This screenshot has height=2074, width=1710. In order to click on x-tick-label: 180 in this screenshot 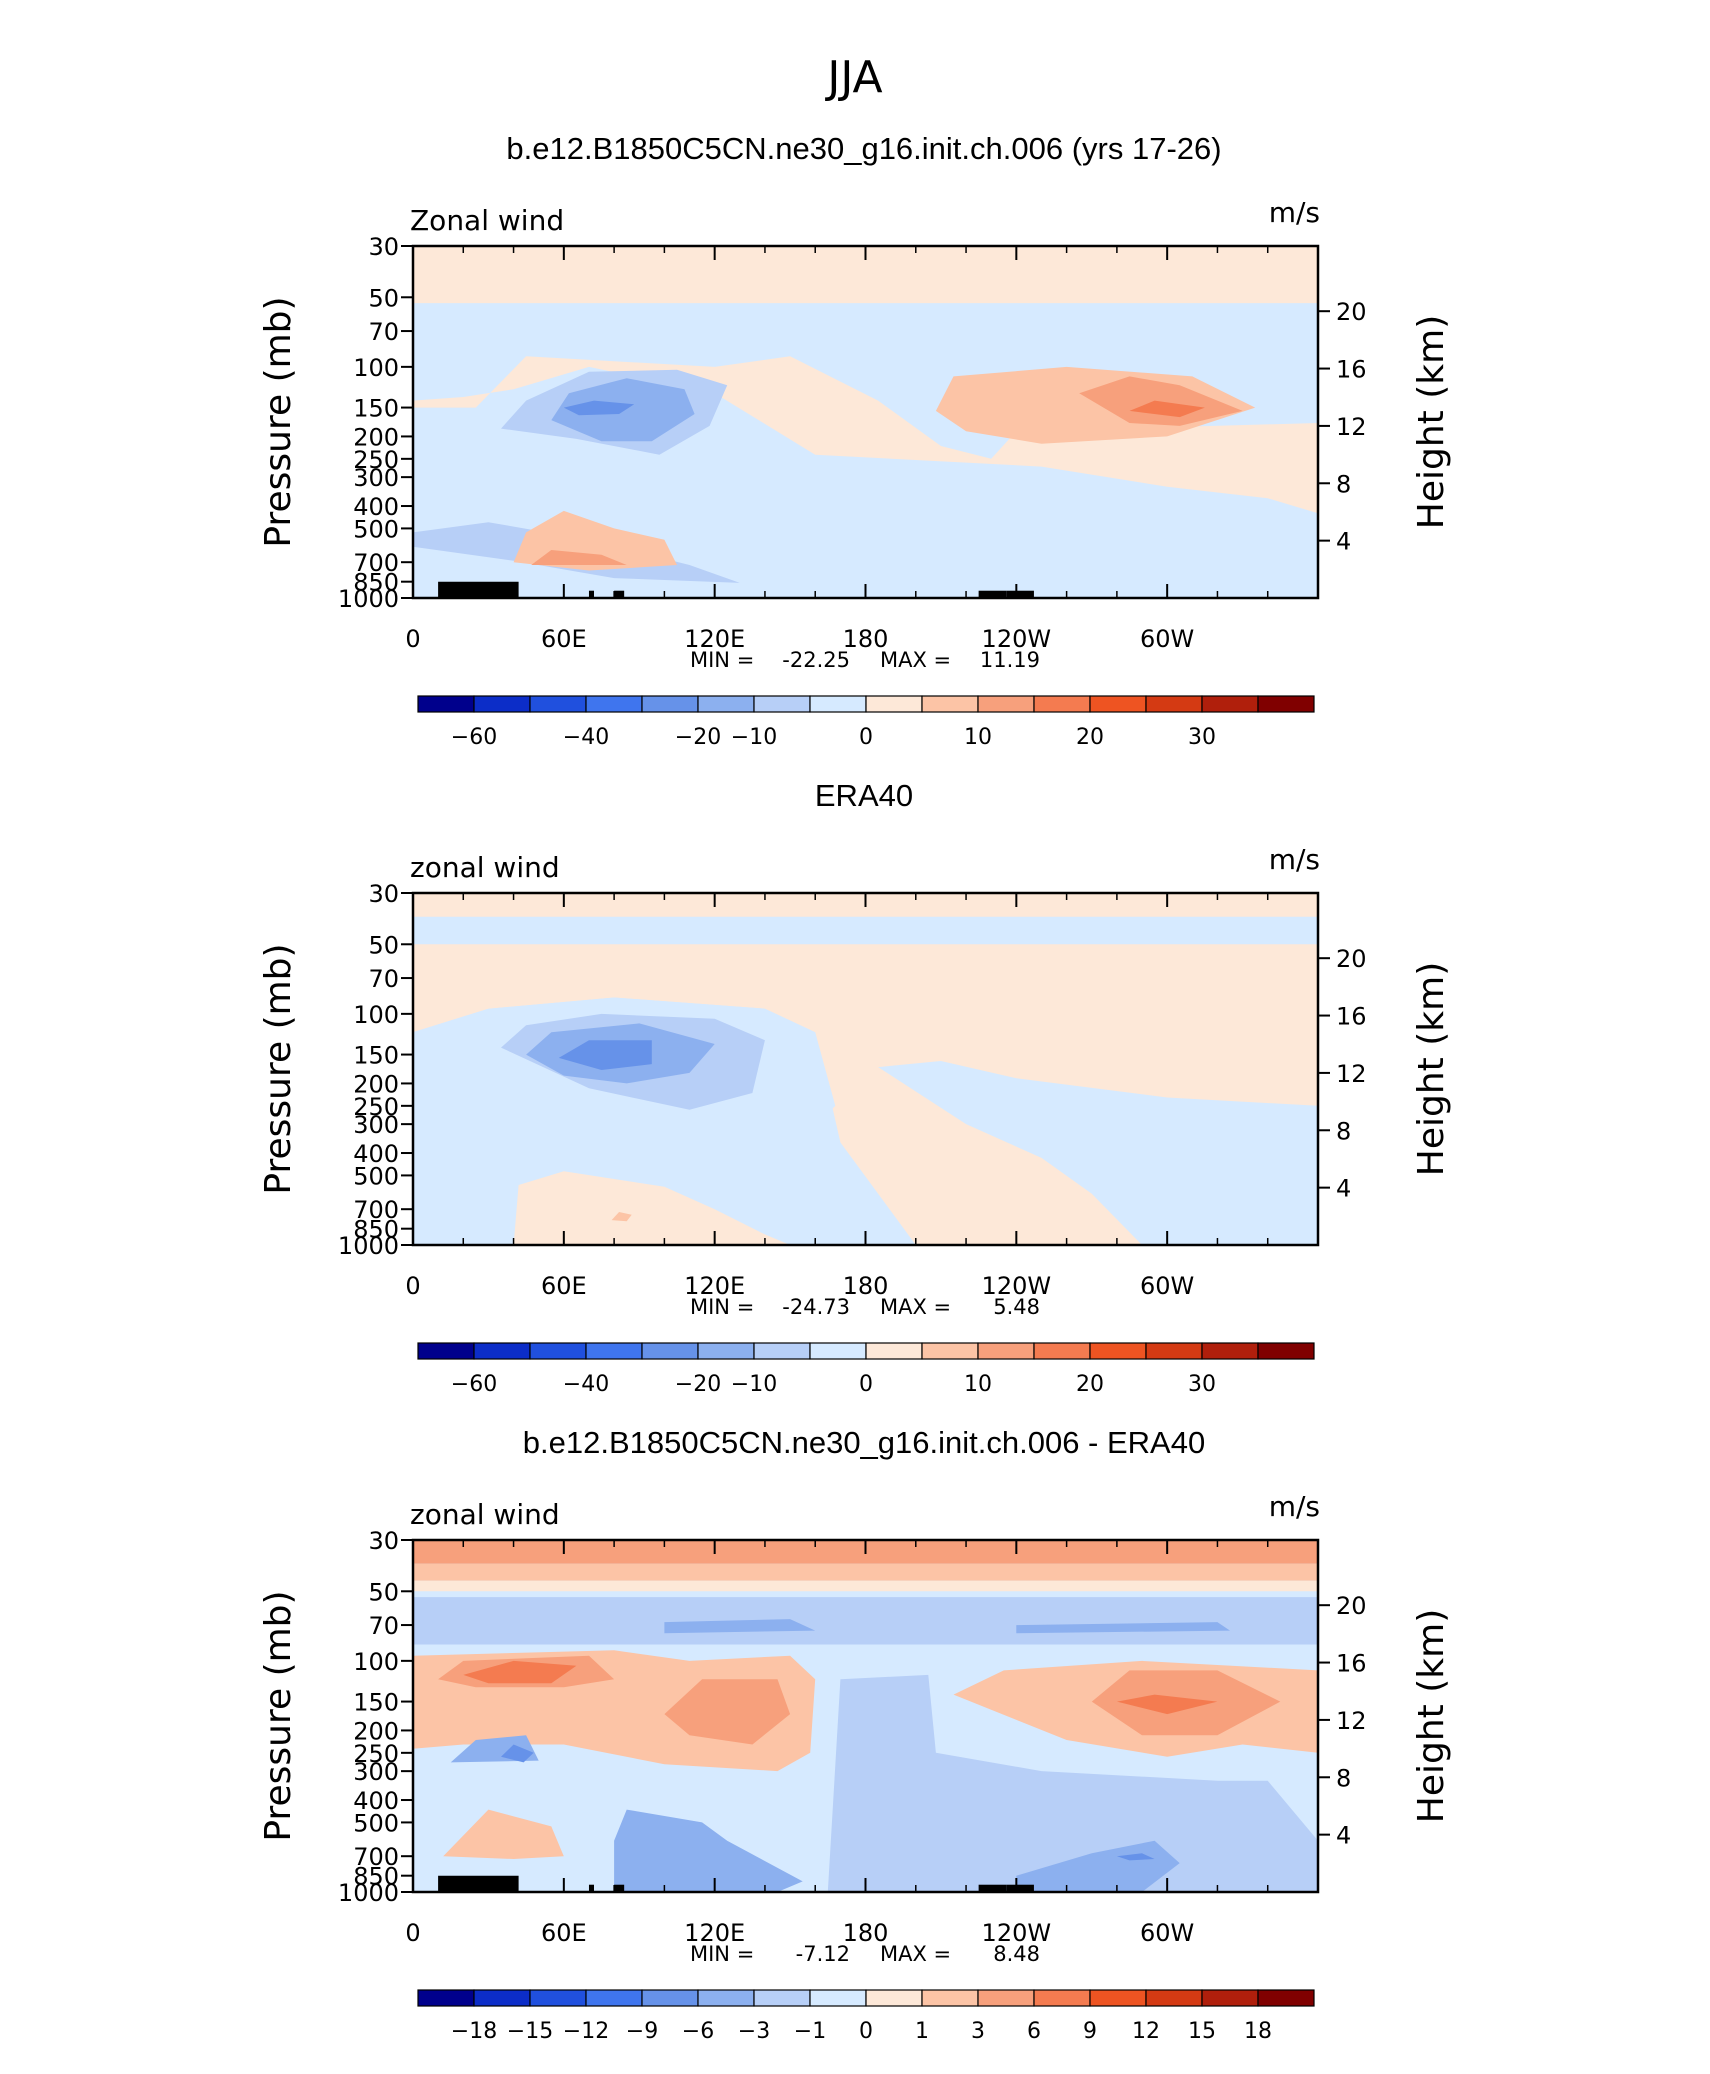, I will do `click(866, 1933)`.